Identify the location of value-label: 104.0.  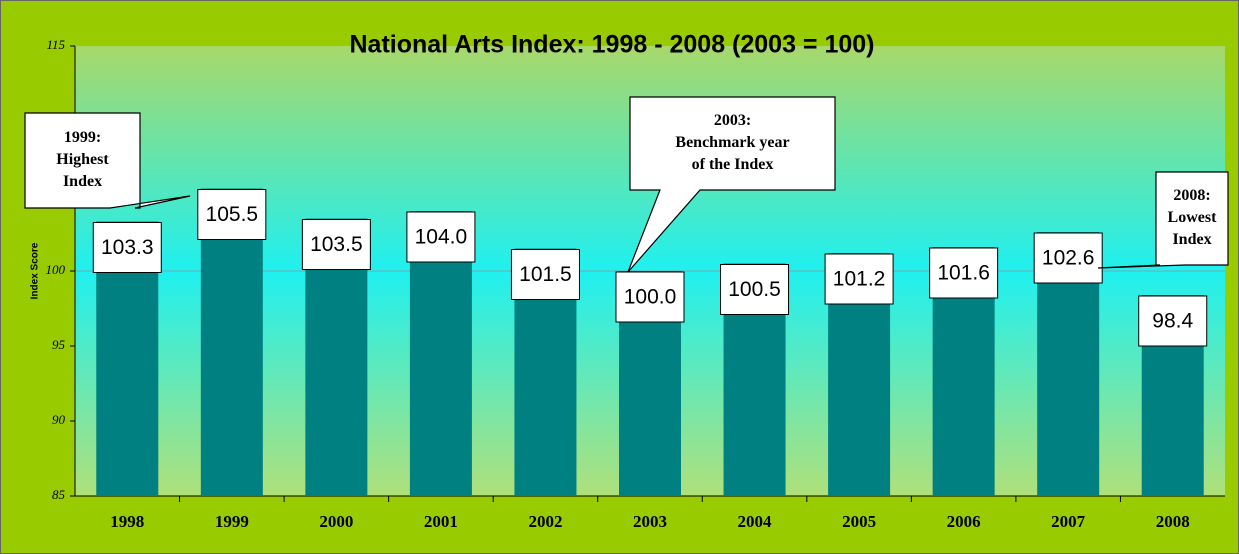
(441, 237).